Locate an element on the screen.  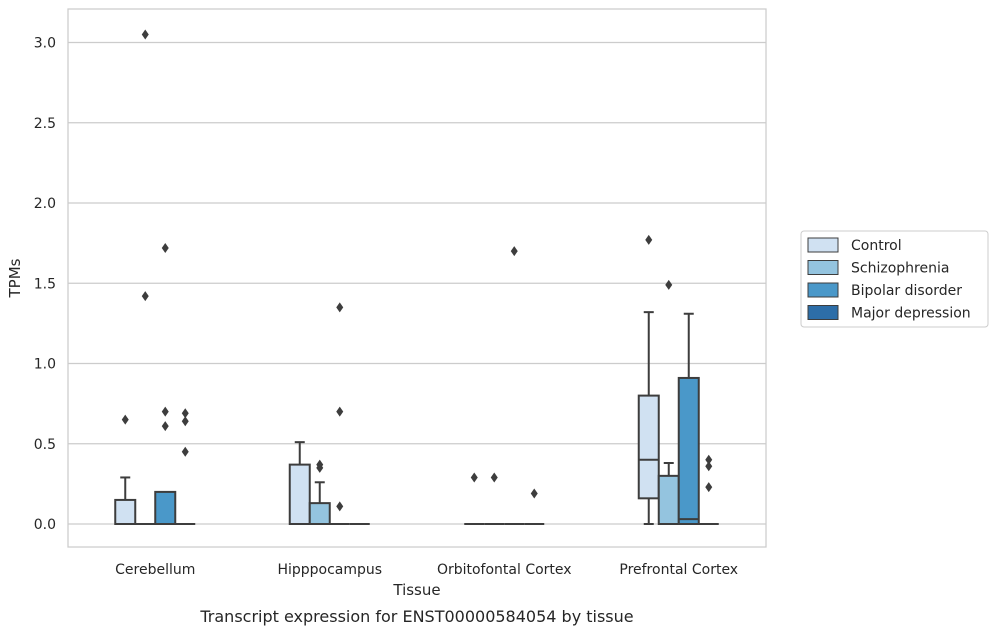
x-tick-label: Prefrontal Cortex is located at coordinates (678, 570).